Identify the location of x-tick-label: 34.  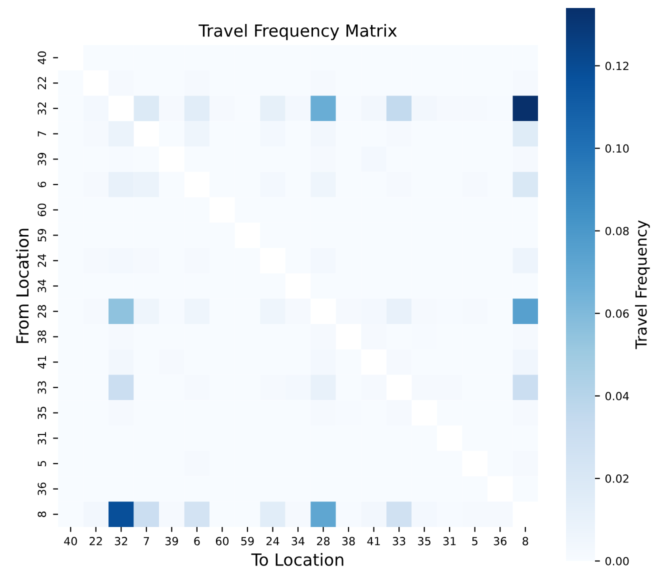
(298, 541).